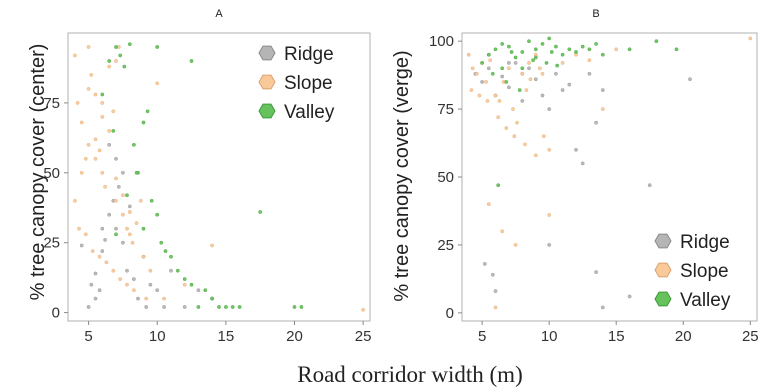  Describe the element at coordinates (450, 313) in the screenshot. I see `y-tick-label: 0` at that location.